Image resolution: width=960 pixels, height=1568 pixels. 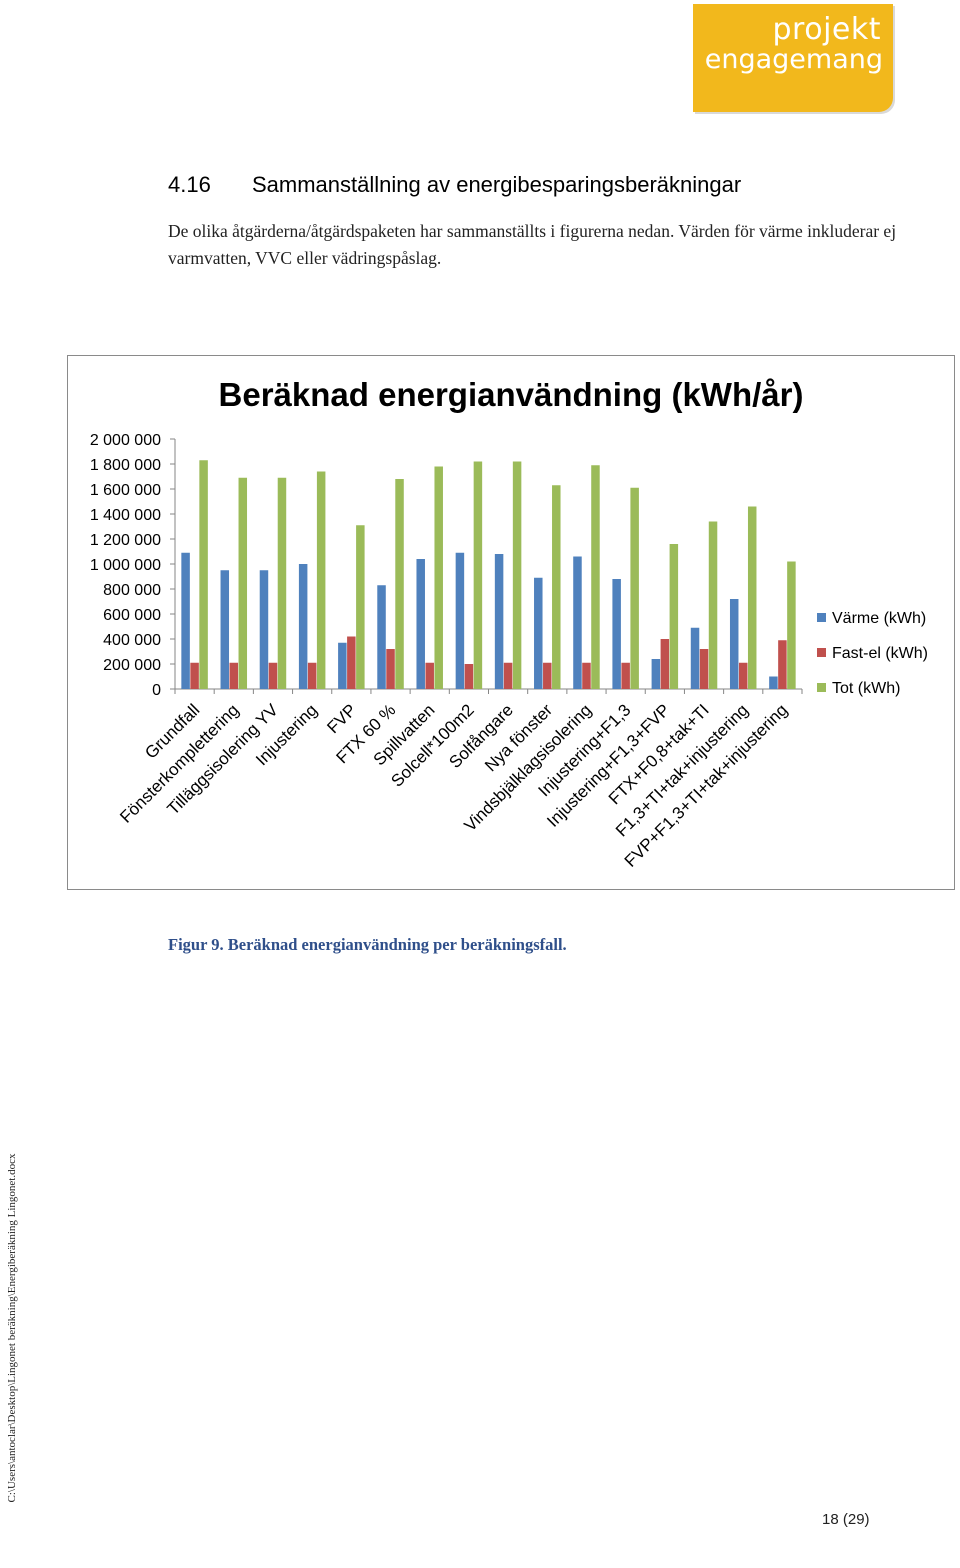 What do you see at coordinates (125, 540) in the screenshot?
I see `y-tick-label: 1 200 000` at bounding box center [125, 540].